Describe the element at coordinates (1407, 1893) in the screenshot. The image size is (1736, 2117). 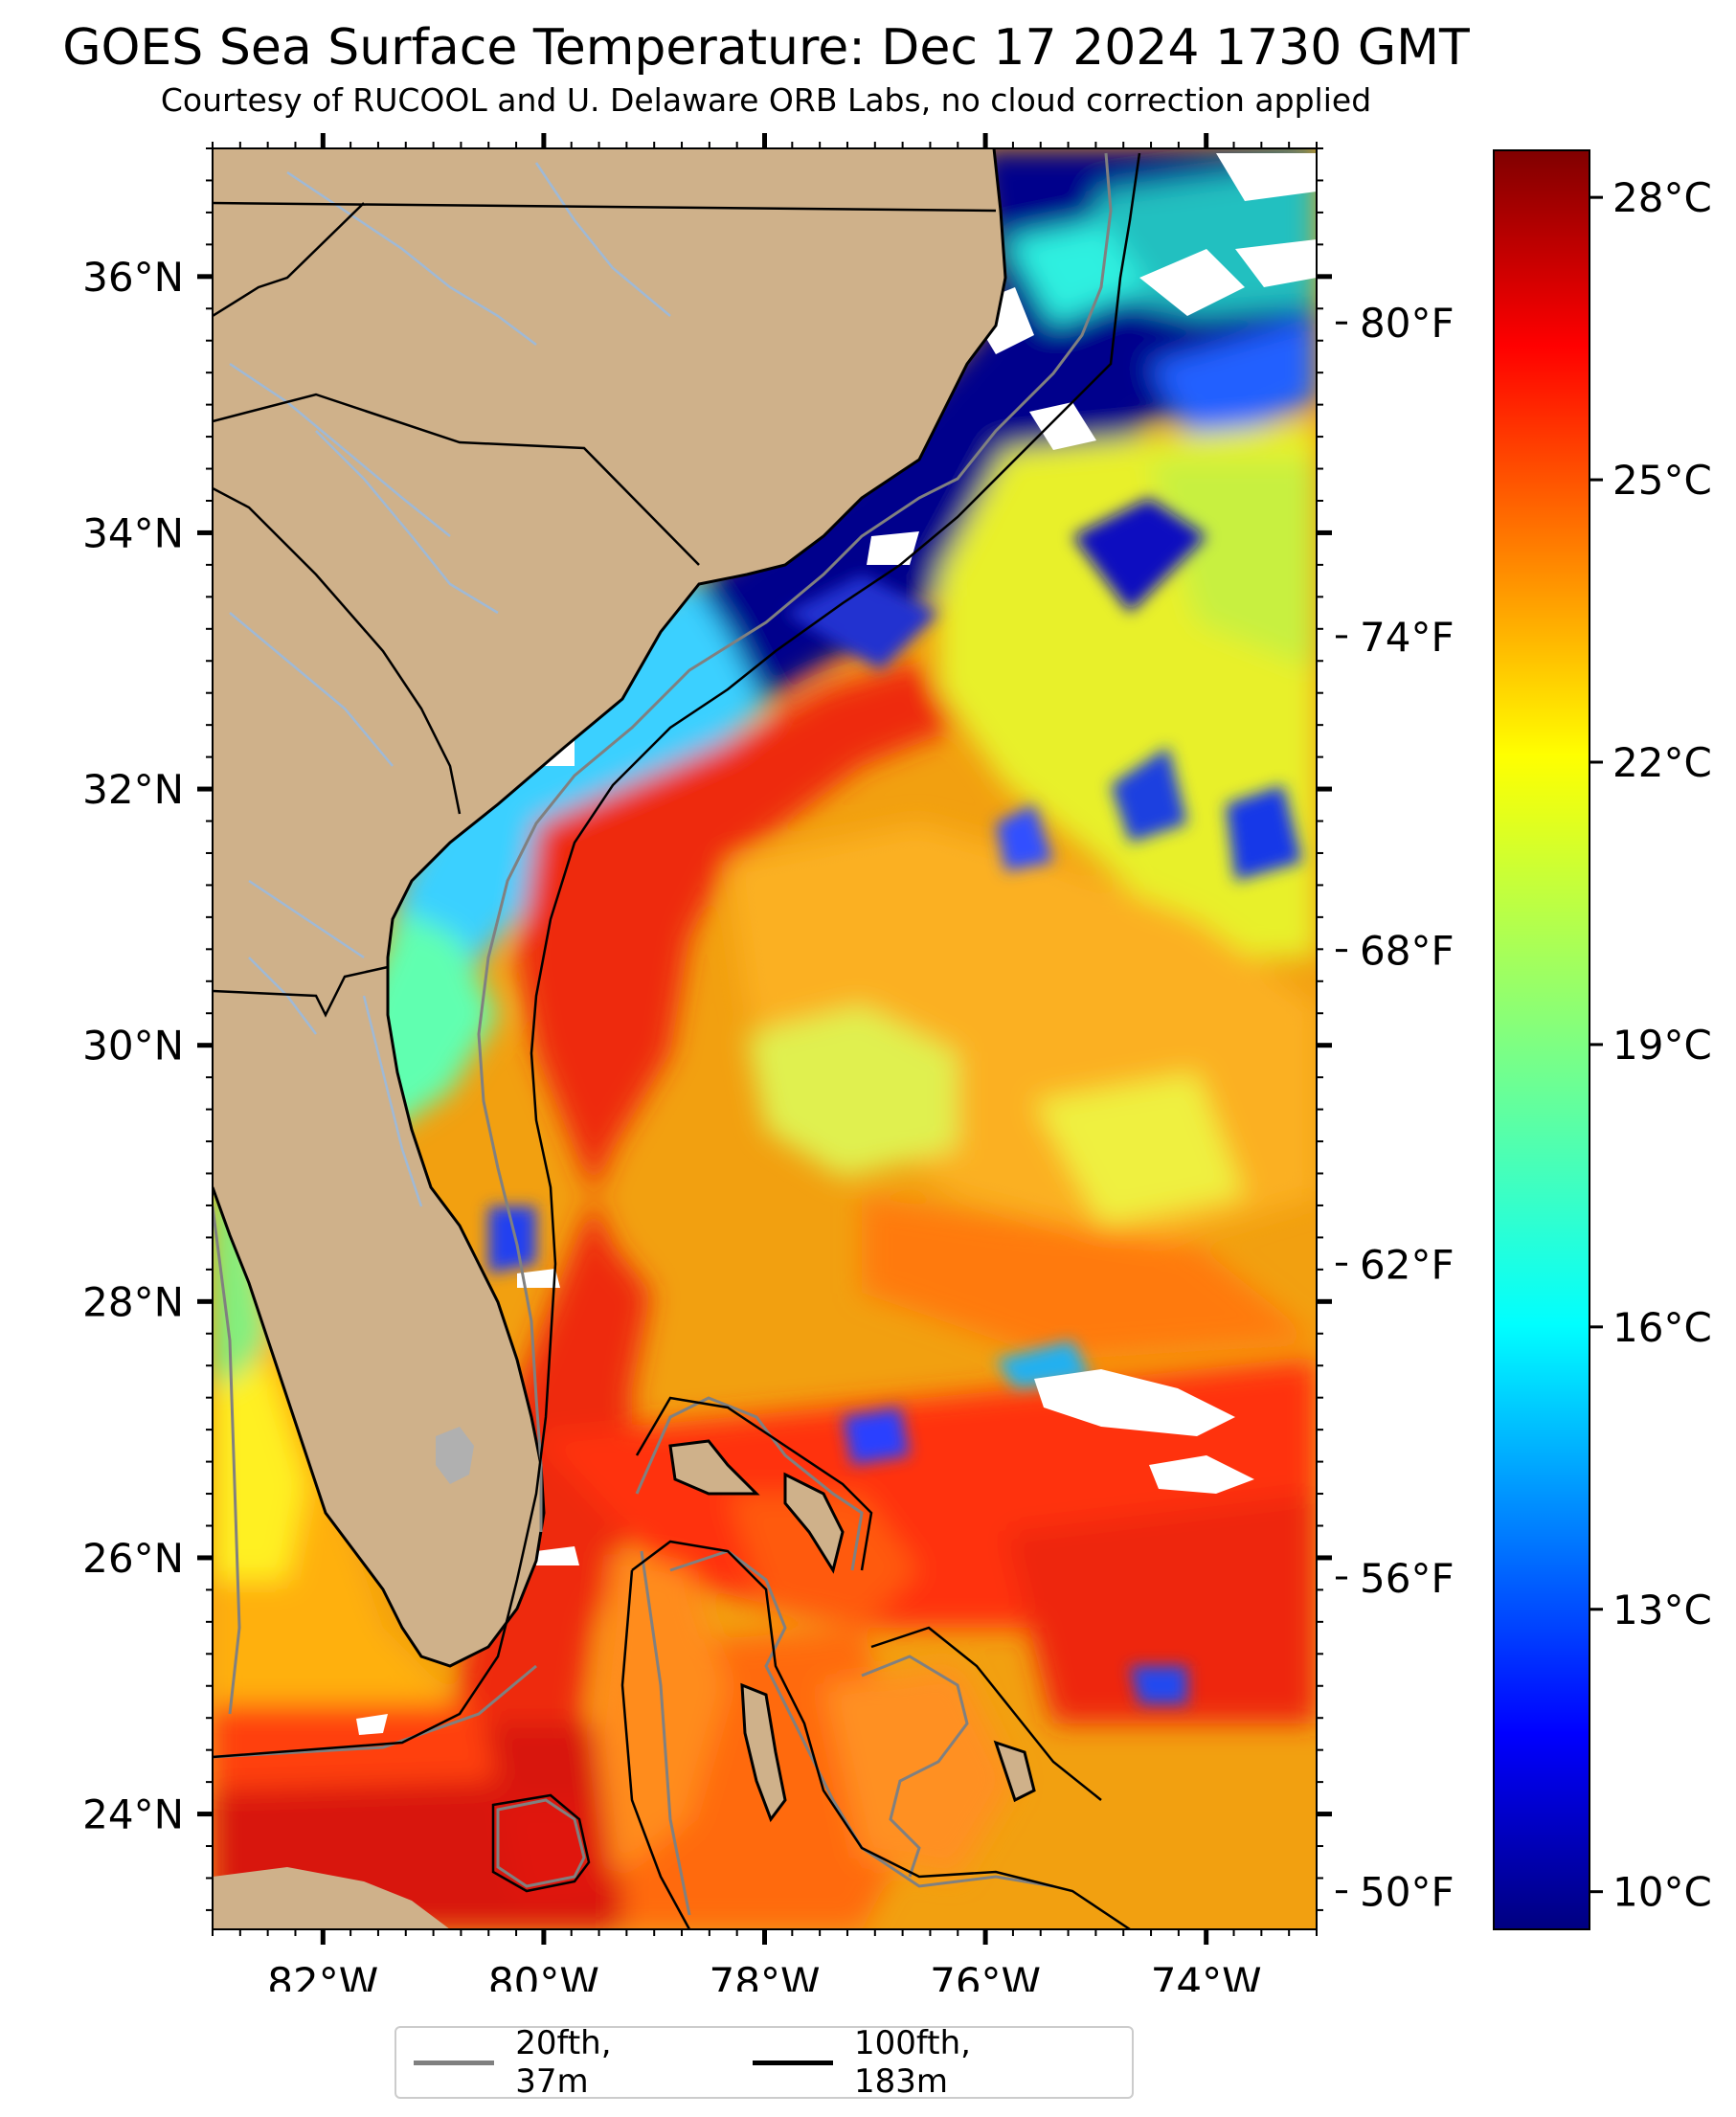
I see `colorbar-fahrenheit-label: 50°F` at that location.